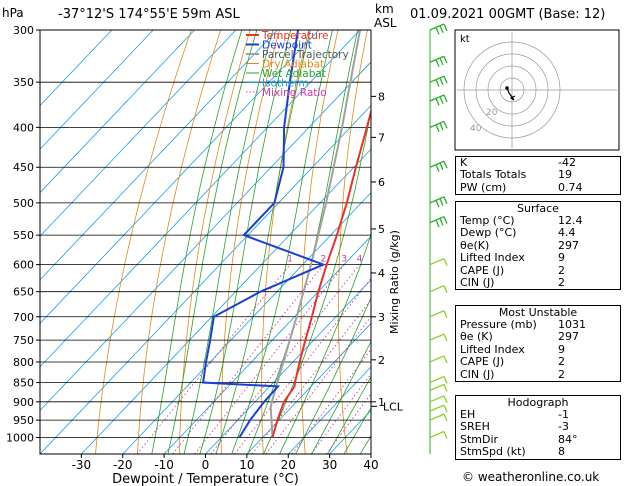 The image size is (629, 486). I want to click on km-tick-label: 6, so click(381, 182).